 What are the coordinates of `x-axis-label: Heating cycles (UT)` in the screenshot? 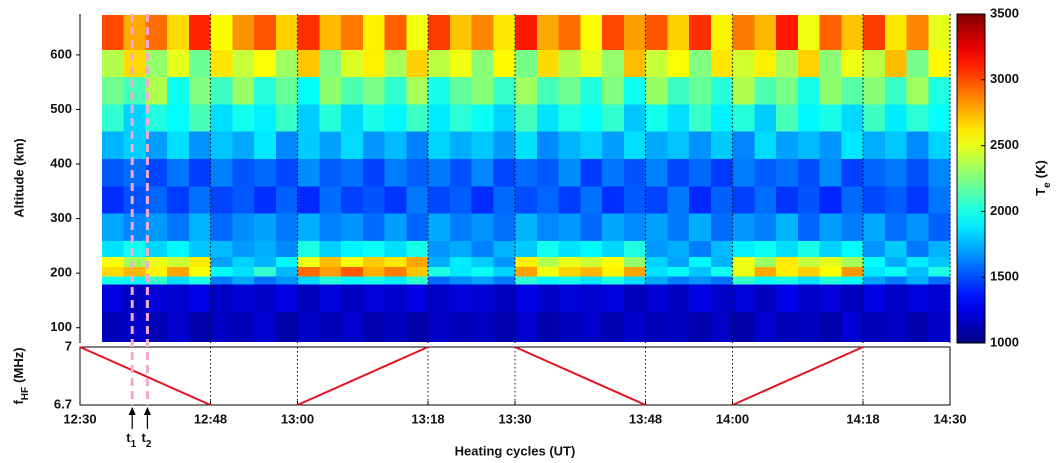 It's located at (515, 450).